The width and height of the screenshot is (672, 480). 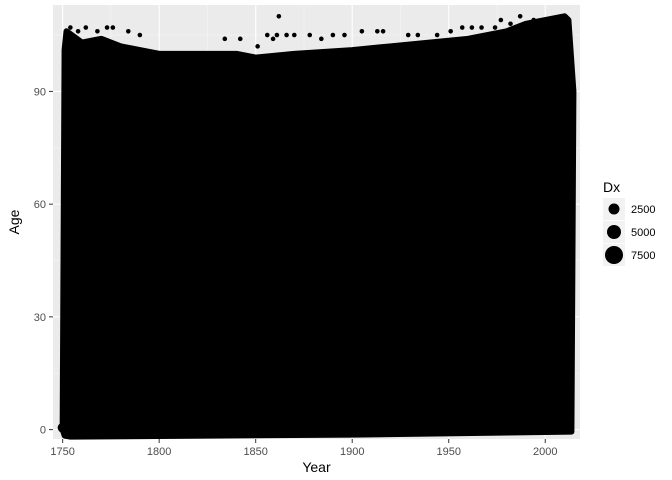 I want to click on y-tick-label: 60, so click(x=40, y=205).